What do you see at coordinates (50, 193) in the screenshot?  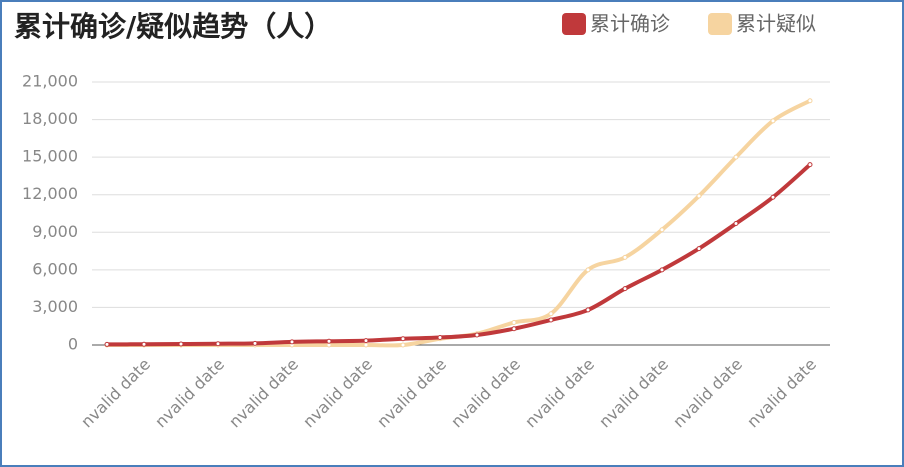 I see `y-tick-label: 12,000` at bounding box center [50, 193].